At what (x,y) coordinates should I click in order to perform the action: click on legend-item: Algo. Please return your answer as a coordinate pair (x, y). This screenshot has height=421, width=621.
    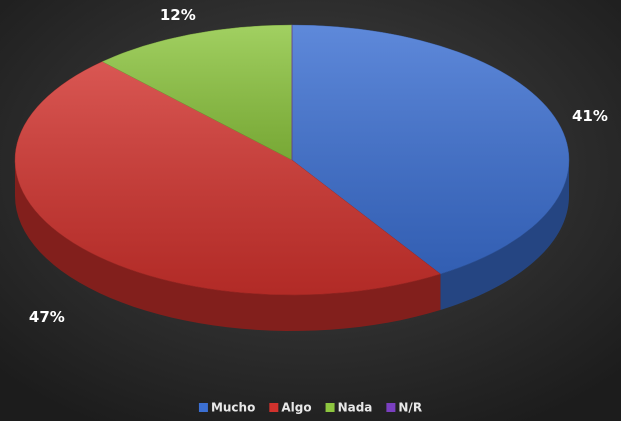
    Looking at the image, I should click on (290, 408).